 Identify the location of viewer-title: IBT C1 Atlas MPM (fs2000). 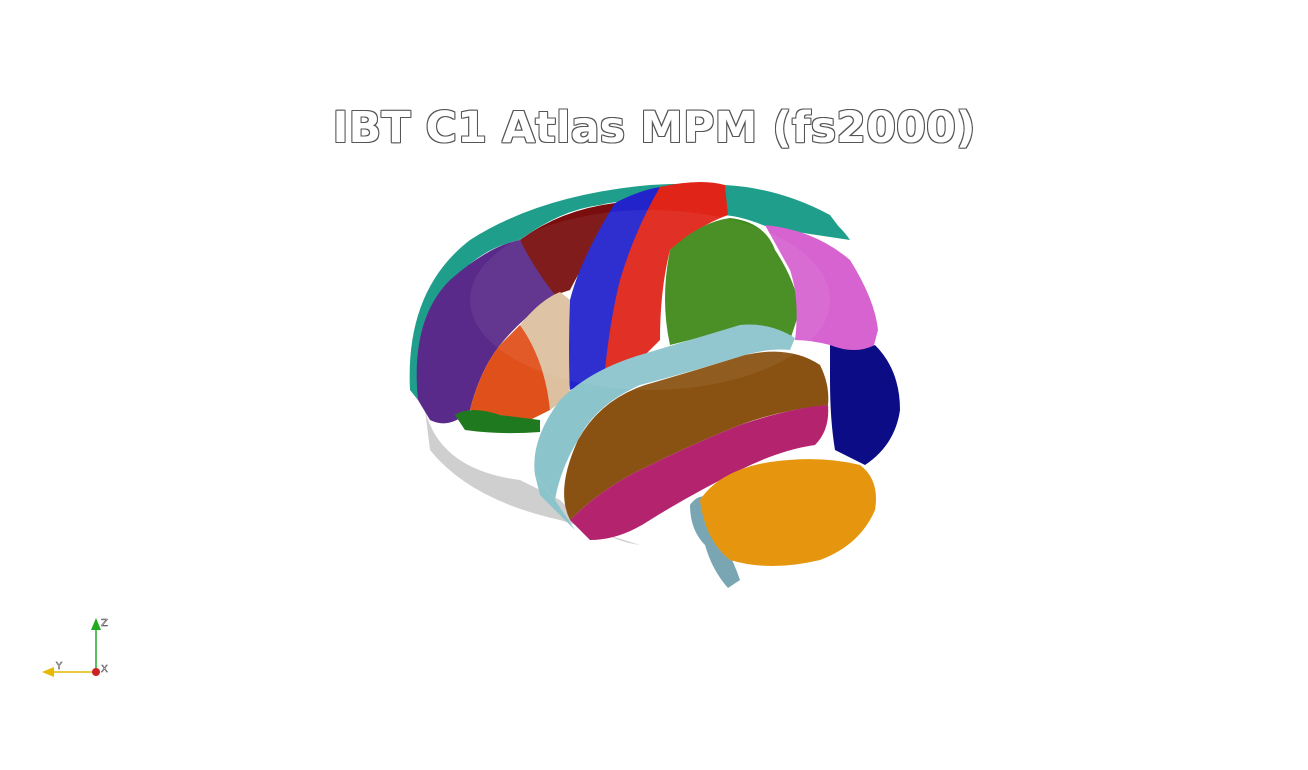
(654, 128).